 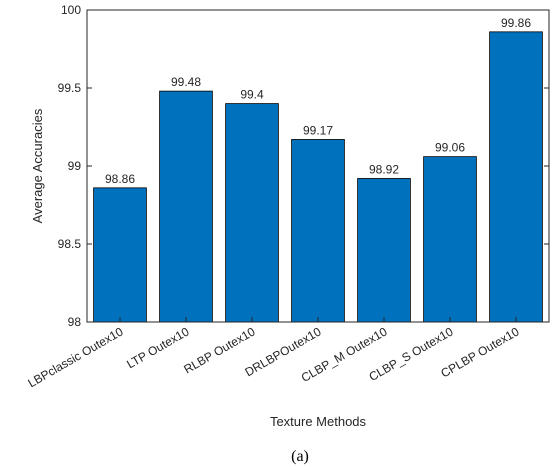 What do you see at coordinates (70, 88) in the screenshot?
I see `y-tick-label: 99.5` at bounding box center [70, 88].